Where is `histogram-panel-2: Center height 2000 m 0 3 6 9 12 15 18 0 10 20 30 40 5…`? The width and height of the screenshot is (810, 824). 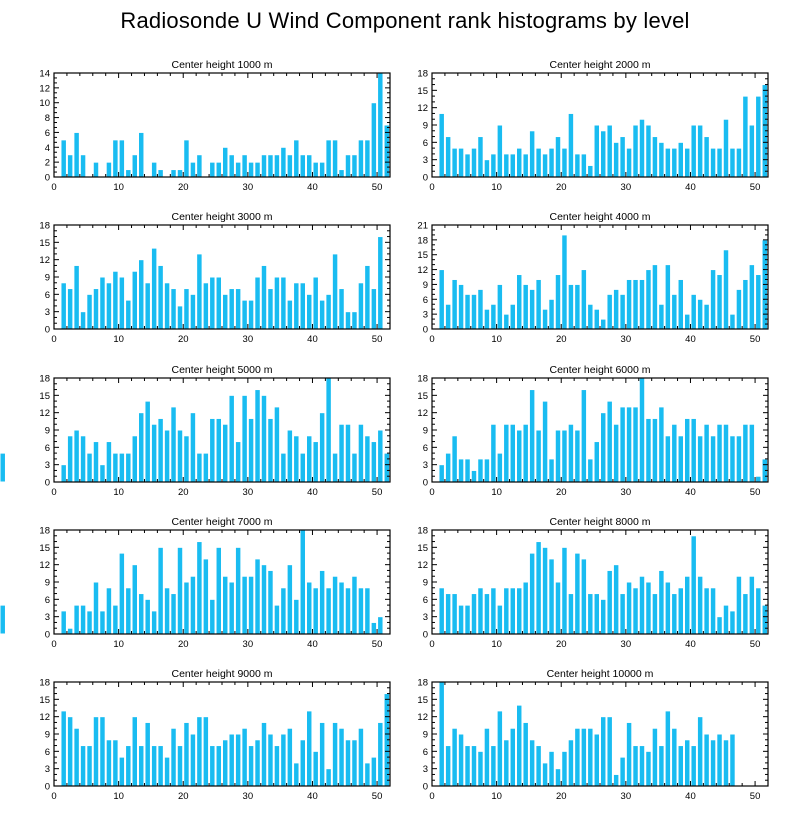 histogram-panel-2: Center height 2000 m 0 3 6 9 12 15 18 0 10 20 30 40 5… is located at coordinates (593, 126).